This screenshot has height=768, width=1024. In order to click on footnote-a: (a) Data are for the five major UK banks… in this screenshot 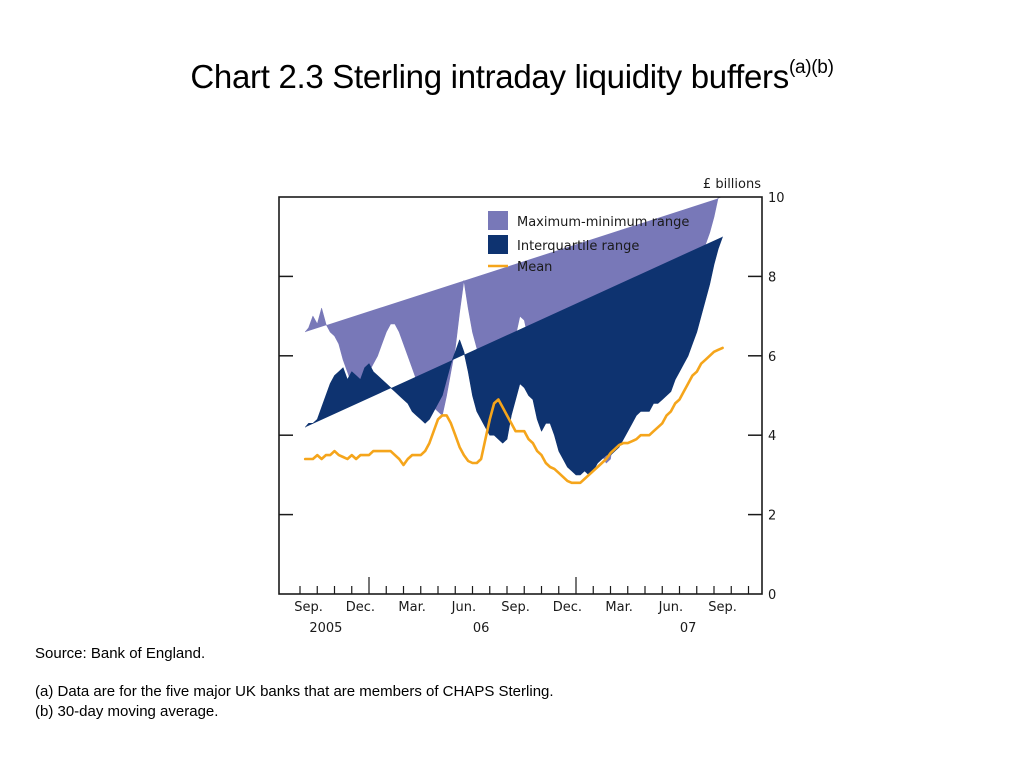, I will do `click(294, 691)`.